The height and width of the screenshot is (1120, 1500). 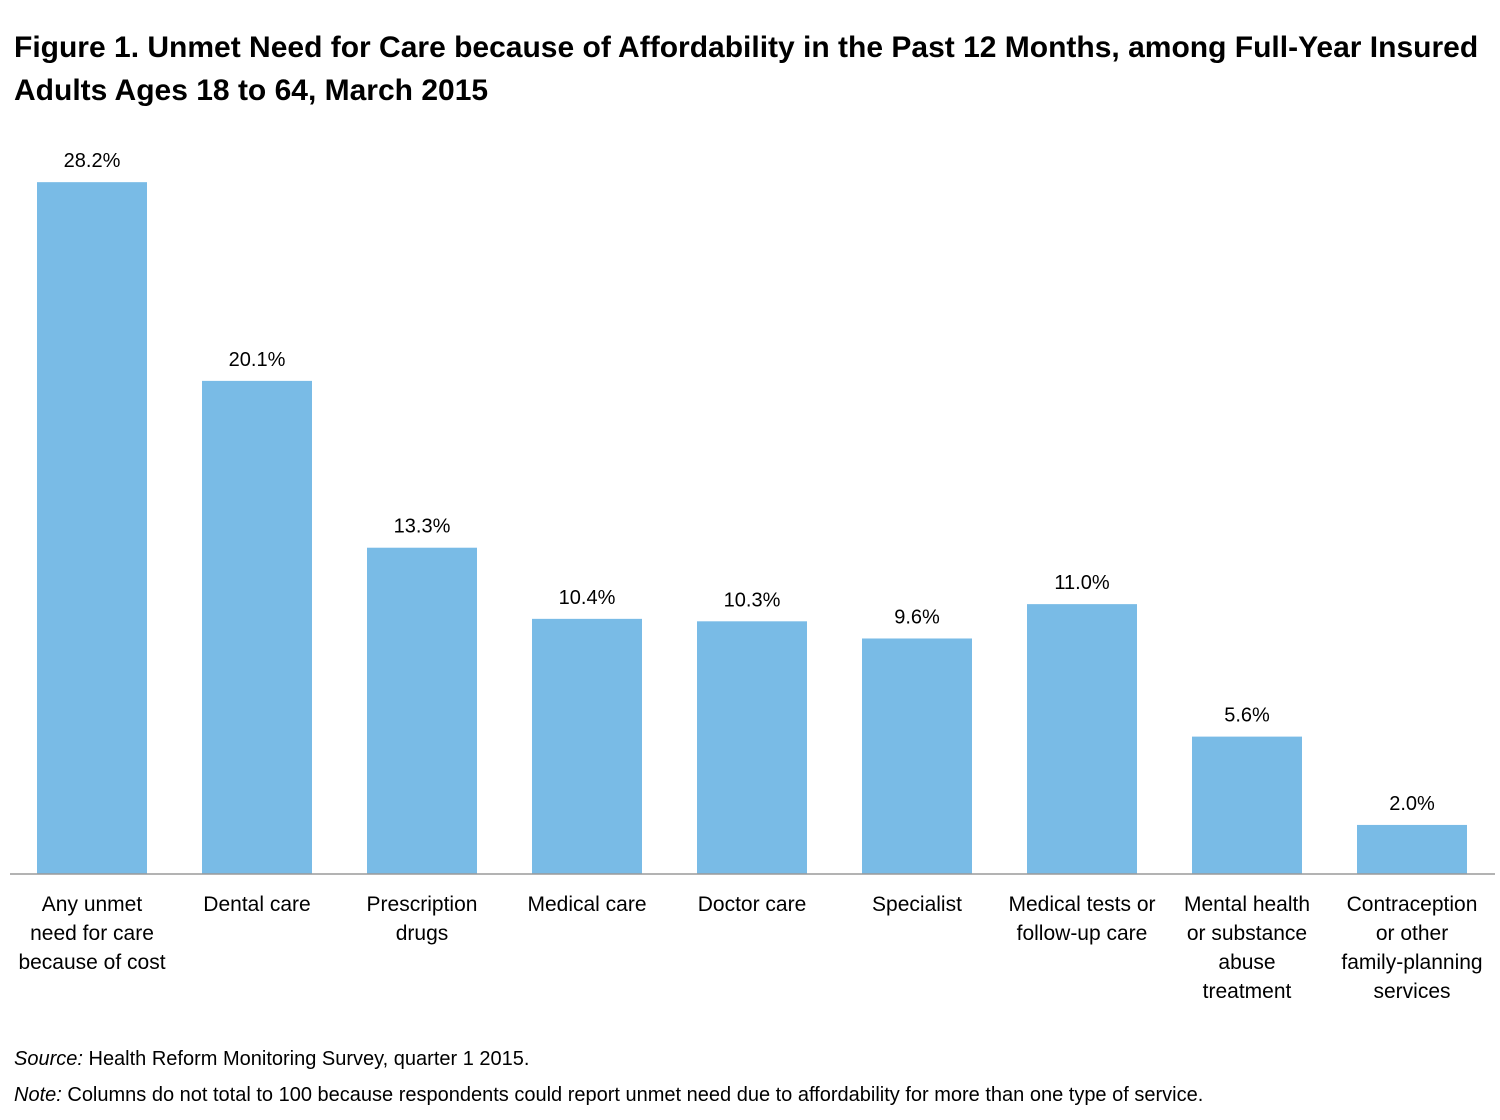 I want to click on category-label-4-line-0: Doctor care, so click(x=752, y=904).